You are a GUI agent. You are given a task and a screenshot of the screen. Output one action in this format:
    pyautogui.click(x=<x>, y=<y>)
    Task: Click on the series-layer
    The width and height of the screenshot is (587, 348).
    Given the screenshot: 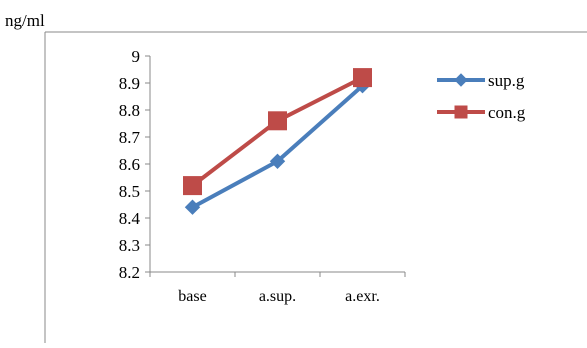 What is the action you would take?
    pyautogui.click(x=277, y=141)
    